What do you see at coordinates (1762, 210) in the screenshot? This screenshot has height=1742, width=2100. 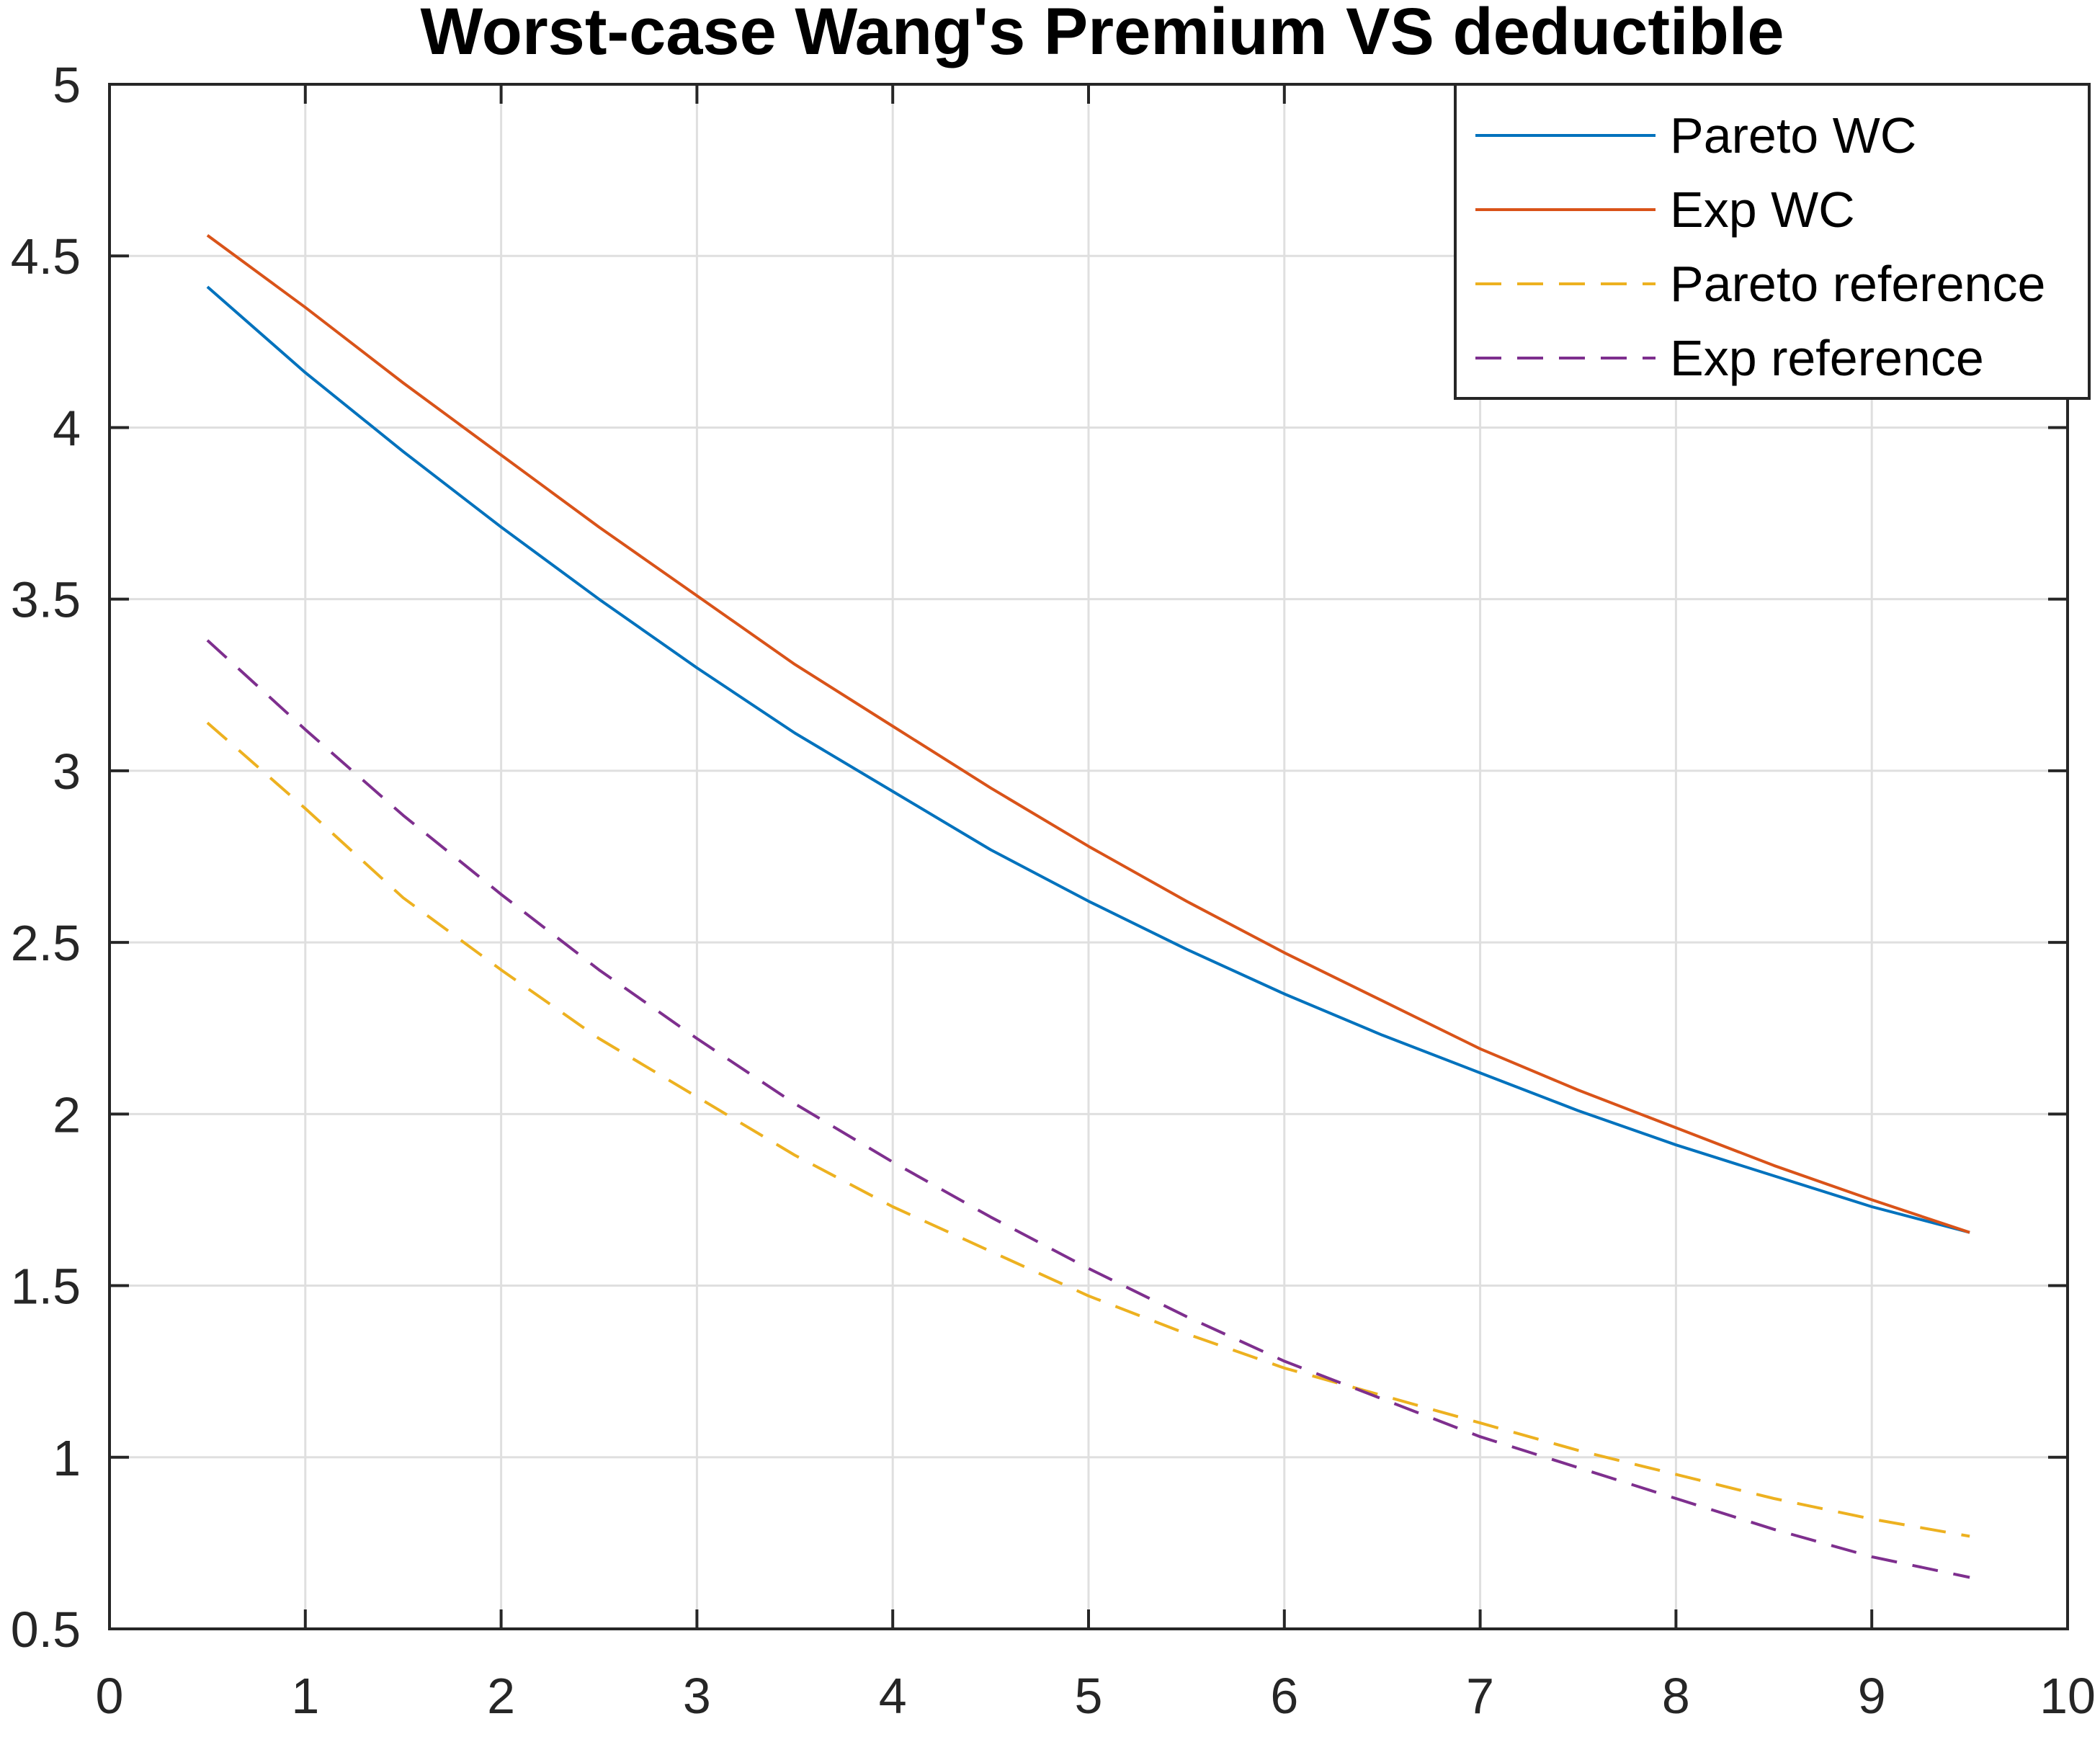 I see `legend-label: Exp WC` at bounding box center [1762, 210].